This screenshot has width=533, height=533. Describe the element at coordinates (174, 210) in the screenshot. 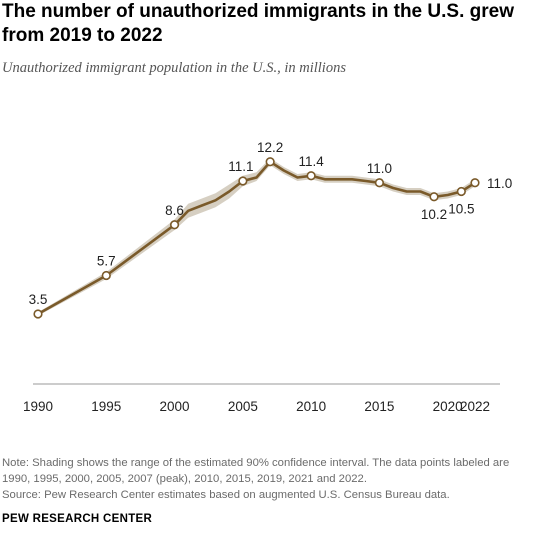

I see `data-label: 8.6` at that location.